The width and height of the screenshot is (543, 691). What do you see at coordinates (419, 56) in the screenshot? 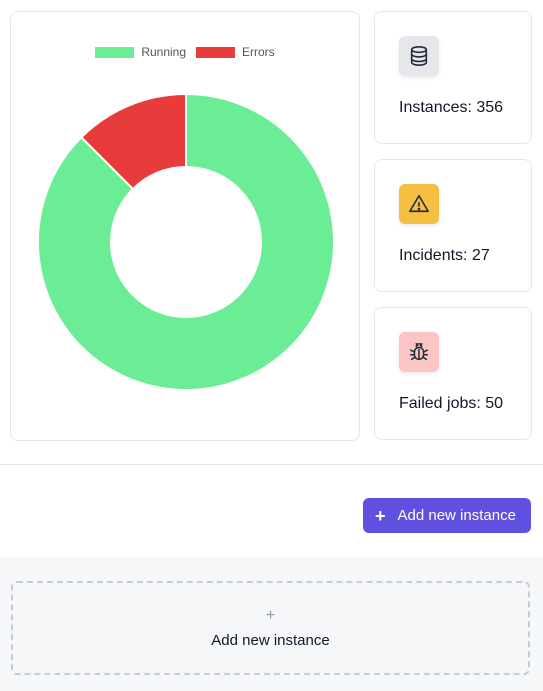
I see `database-icon` at bounding box center [419, 56].